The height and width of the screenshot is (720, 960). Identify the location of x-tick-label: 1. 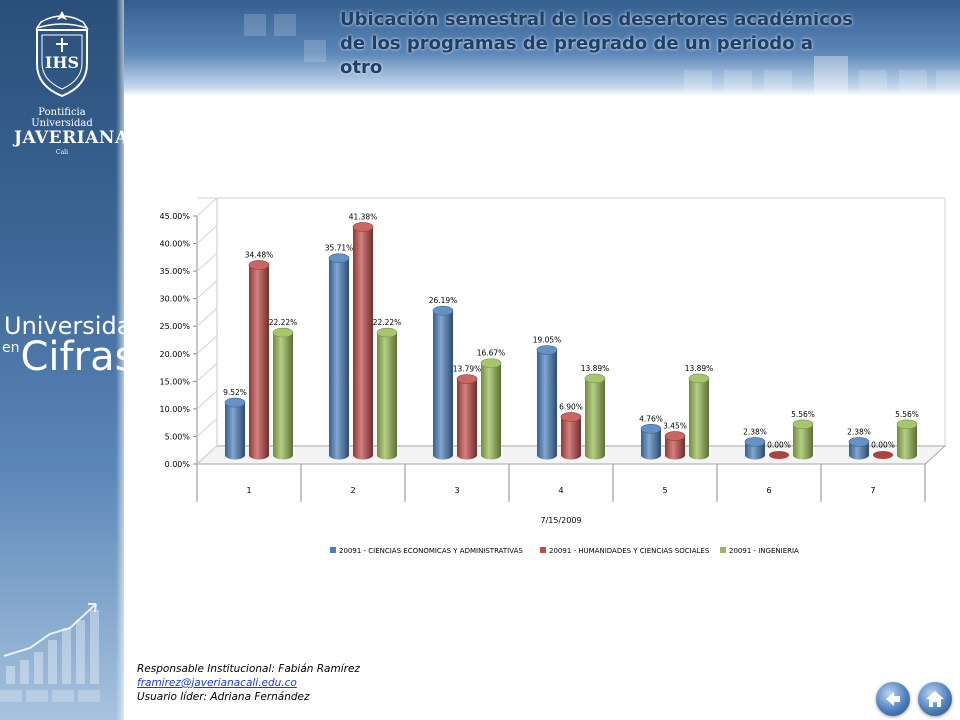
(248, 490).